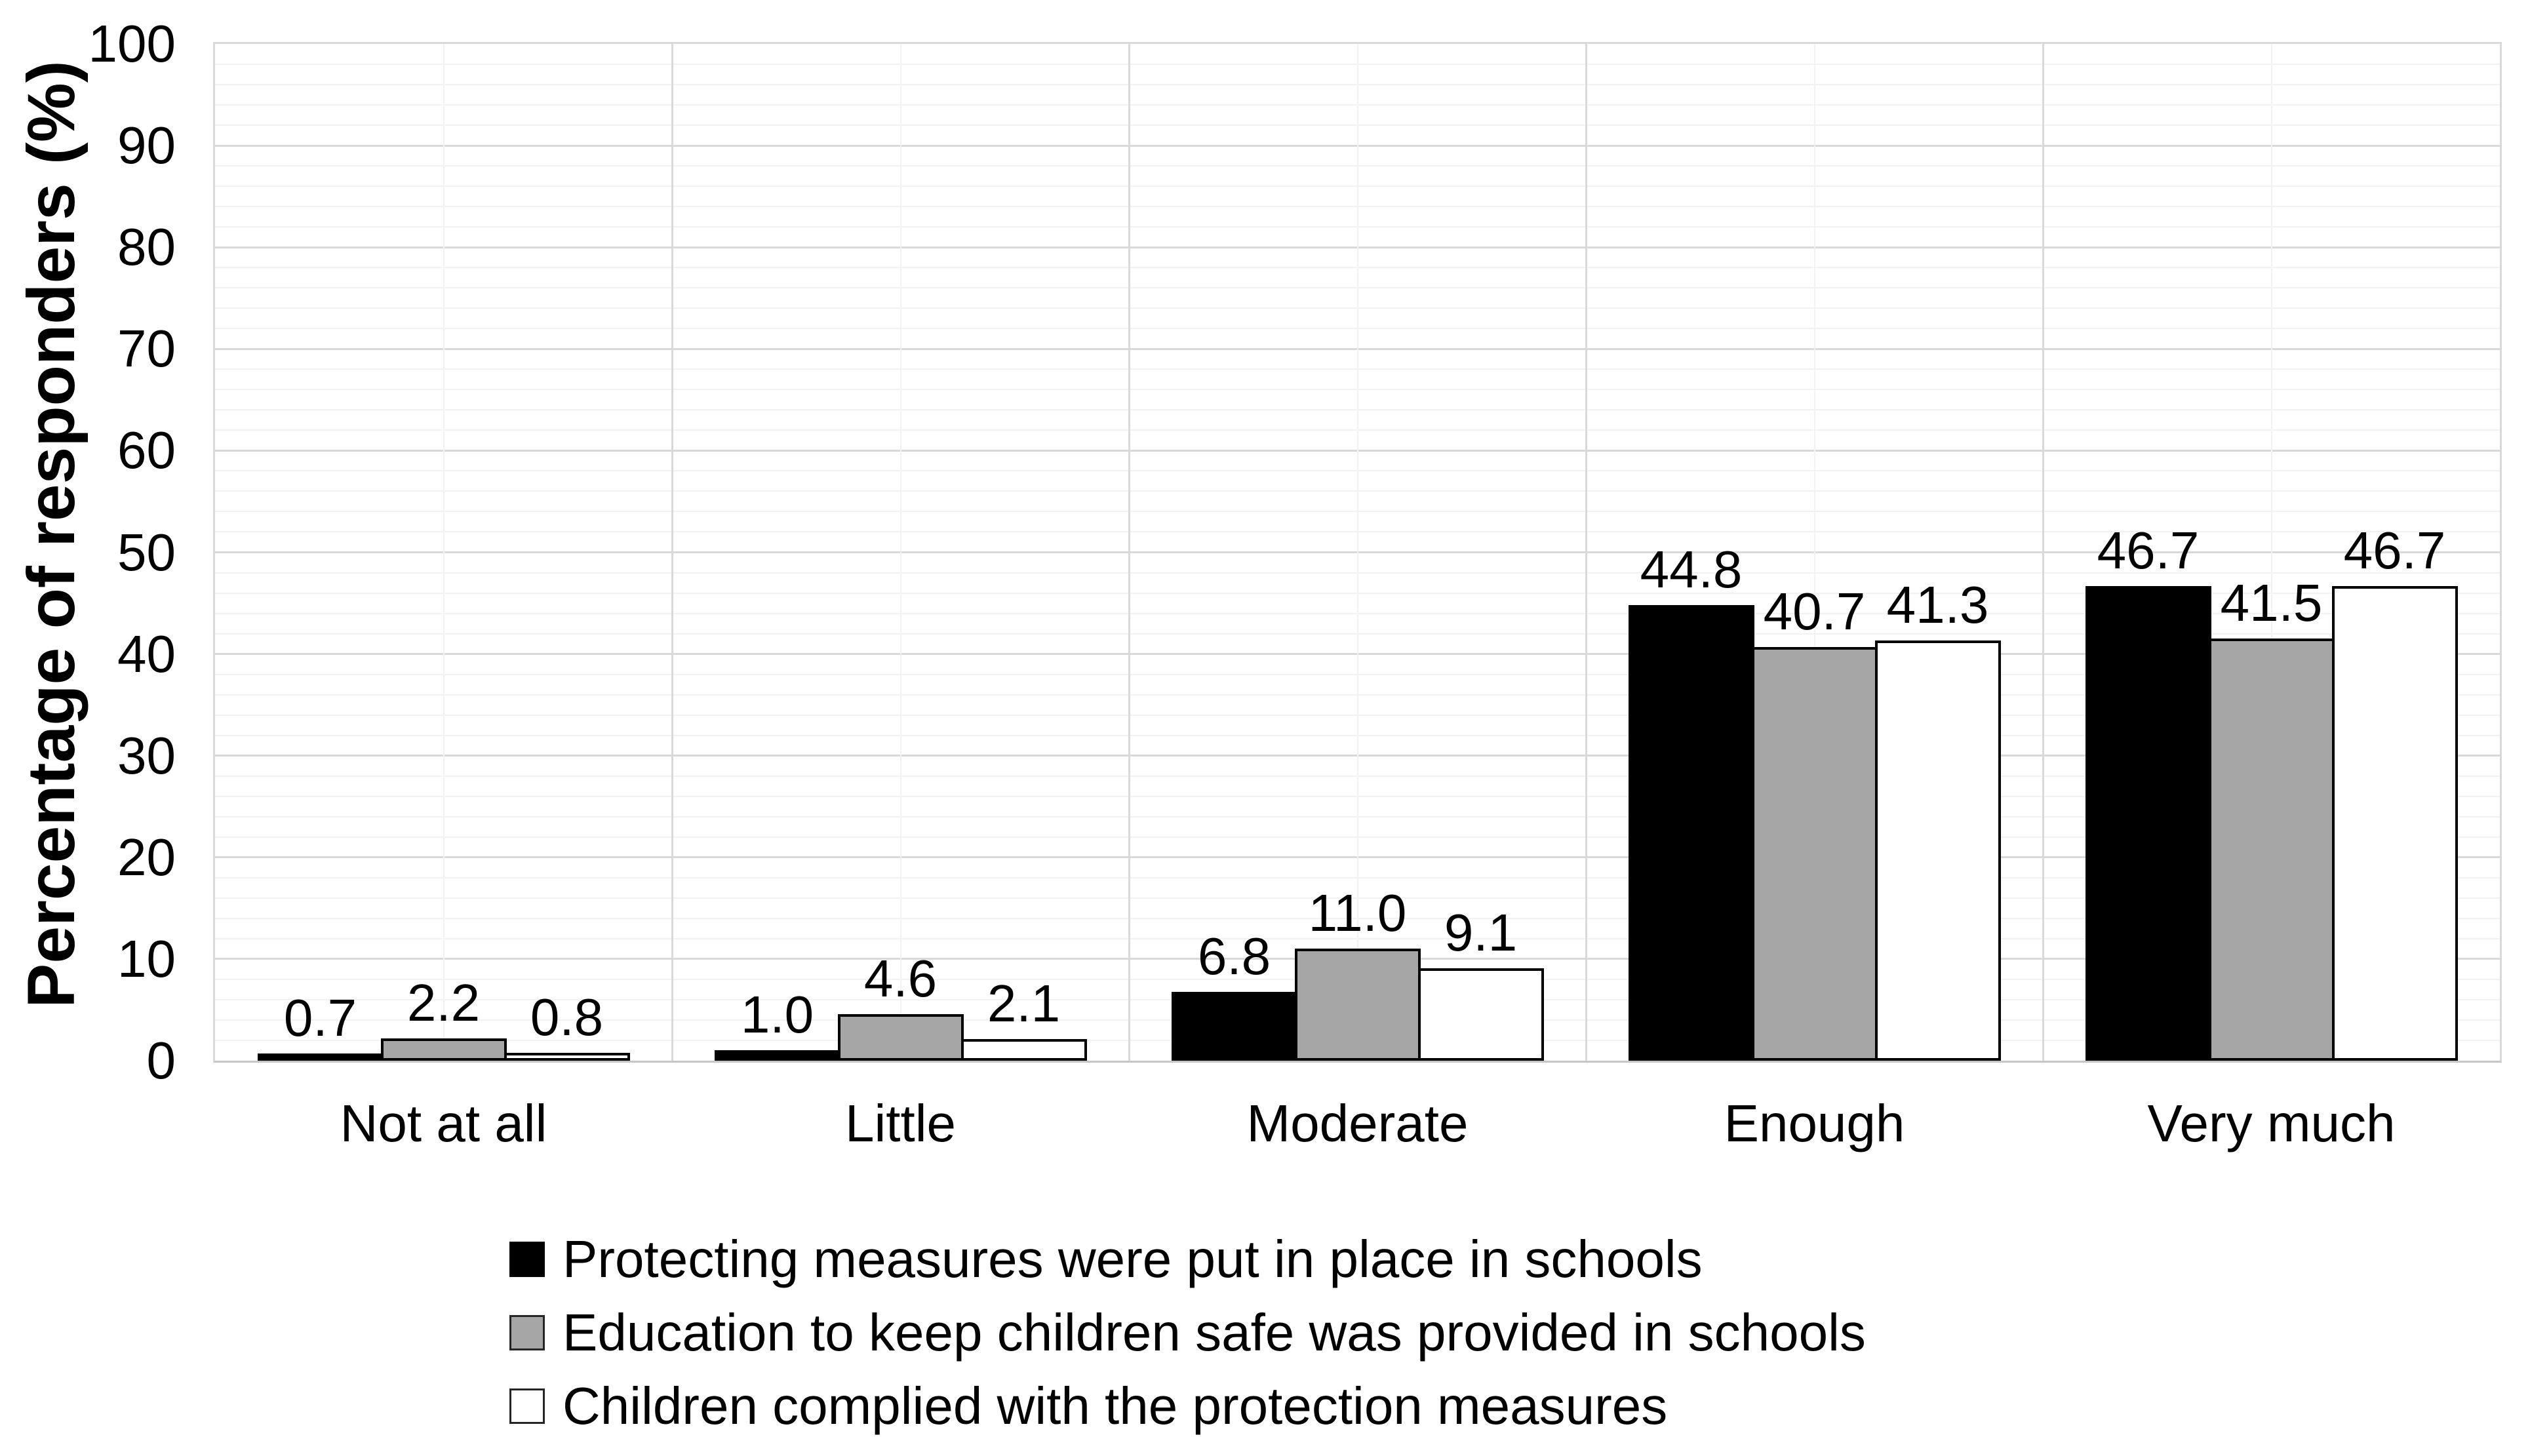 The image size is (2530, 1456). Describe the element at coordinates (1024, 1004) in the screenshot. I see `bar-value-label: 2.1` at that location.